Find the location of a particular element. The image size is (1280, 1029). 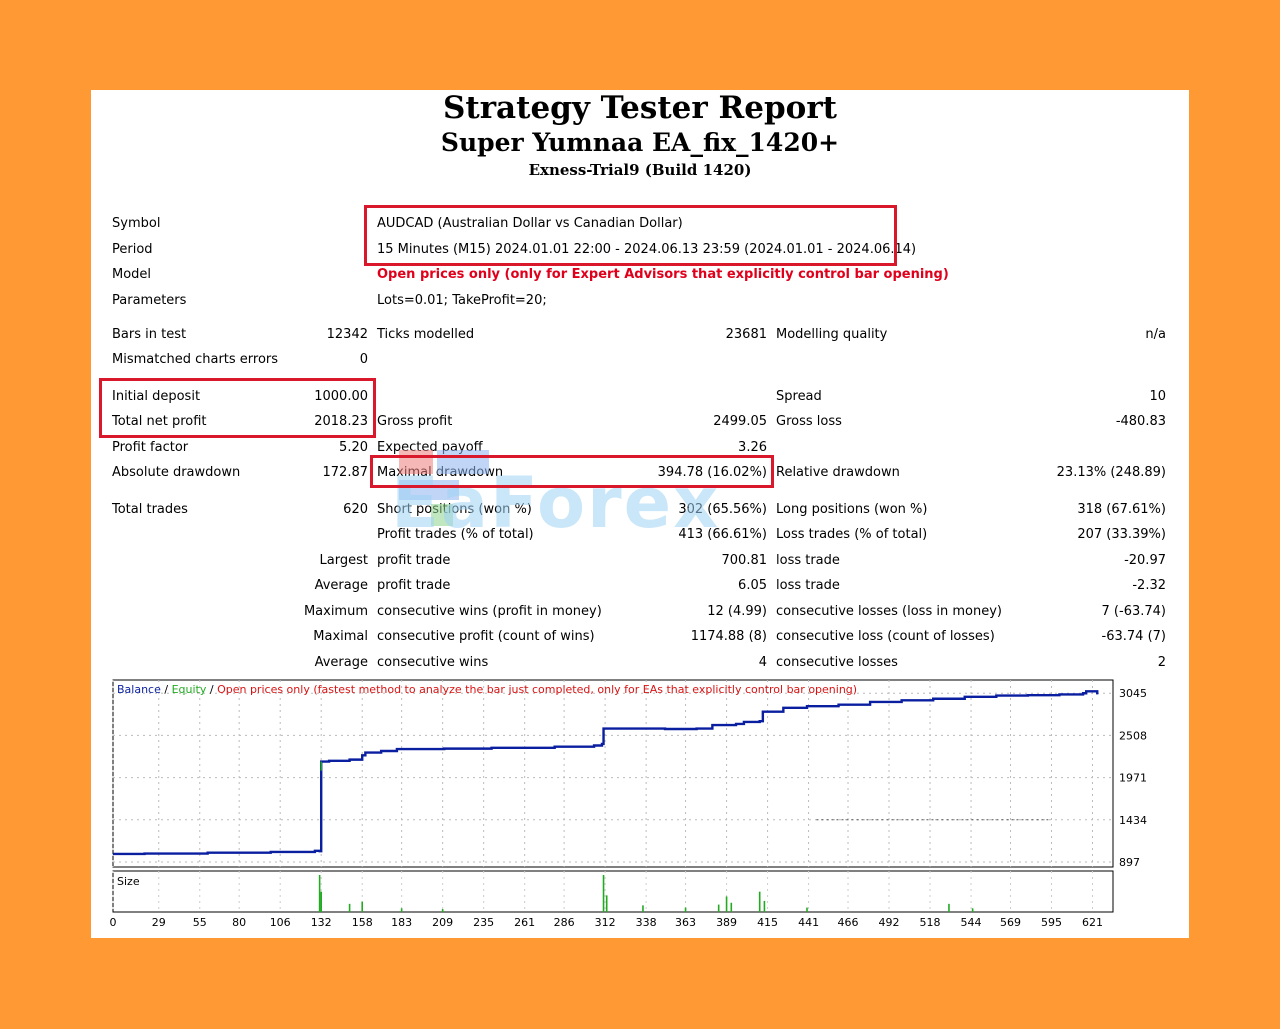

max-drawdown-value: 394.78 (16.02%) is located at coordinates (712, 472).